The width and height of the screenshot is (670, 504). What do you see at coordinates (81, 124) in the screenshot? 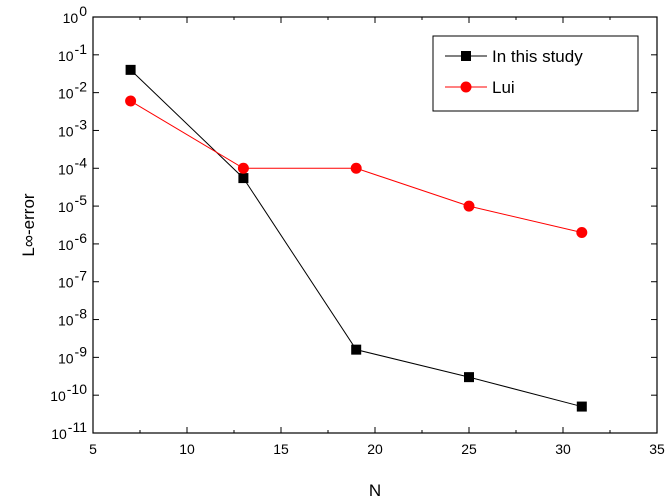
I see `y-tick-exponent: -3` at bounding box center [81, 124].